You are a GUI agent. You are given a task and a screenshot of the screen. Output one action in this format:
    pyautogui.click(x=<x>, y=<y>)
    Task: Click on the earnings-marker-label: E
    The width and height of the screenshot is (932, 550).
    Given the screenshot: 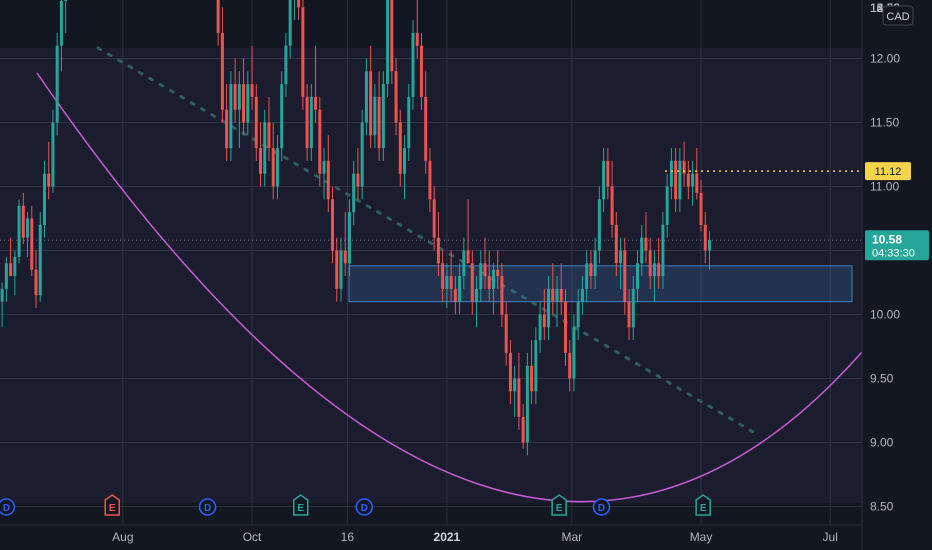 What is the action you would take?
    pyautogui.click(x=112, y=508)
    